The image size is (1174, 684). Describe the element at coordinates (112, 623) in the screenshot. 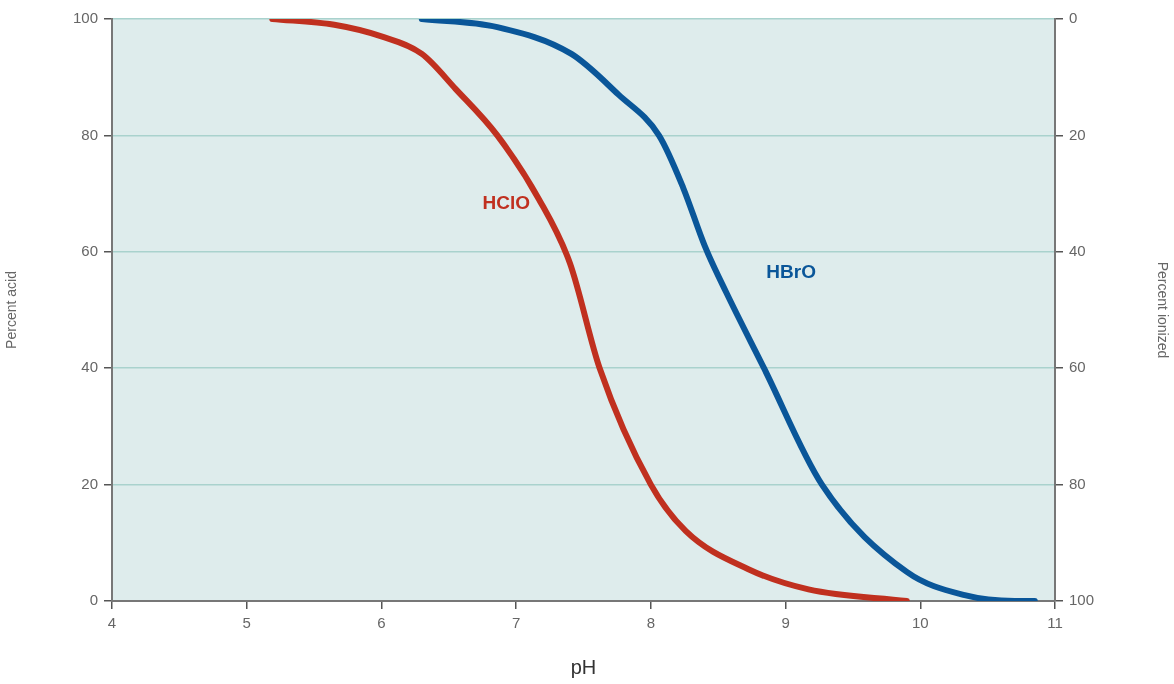

I see `x-tick-label: 4` at that location.